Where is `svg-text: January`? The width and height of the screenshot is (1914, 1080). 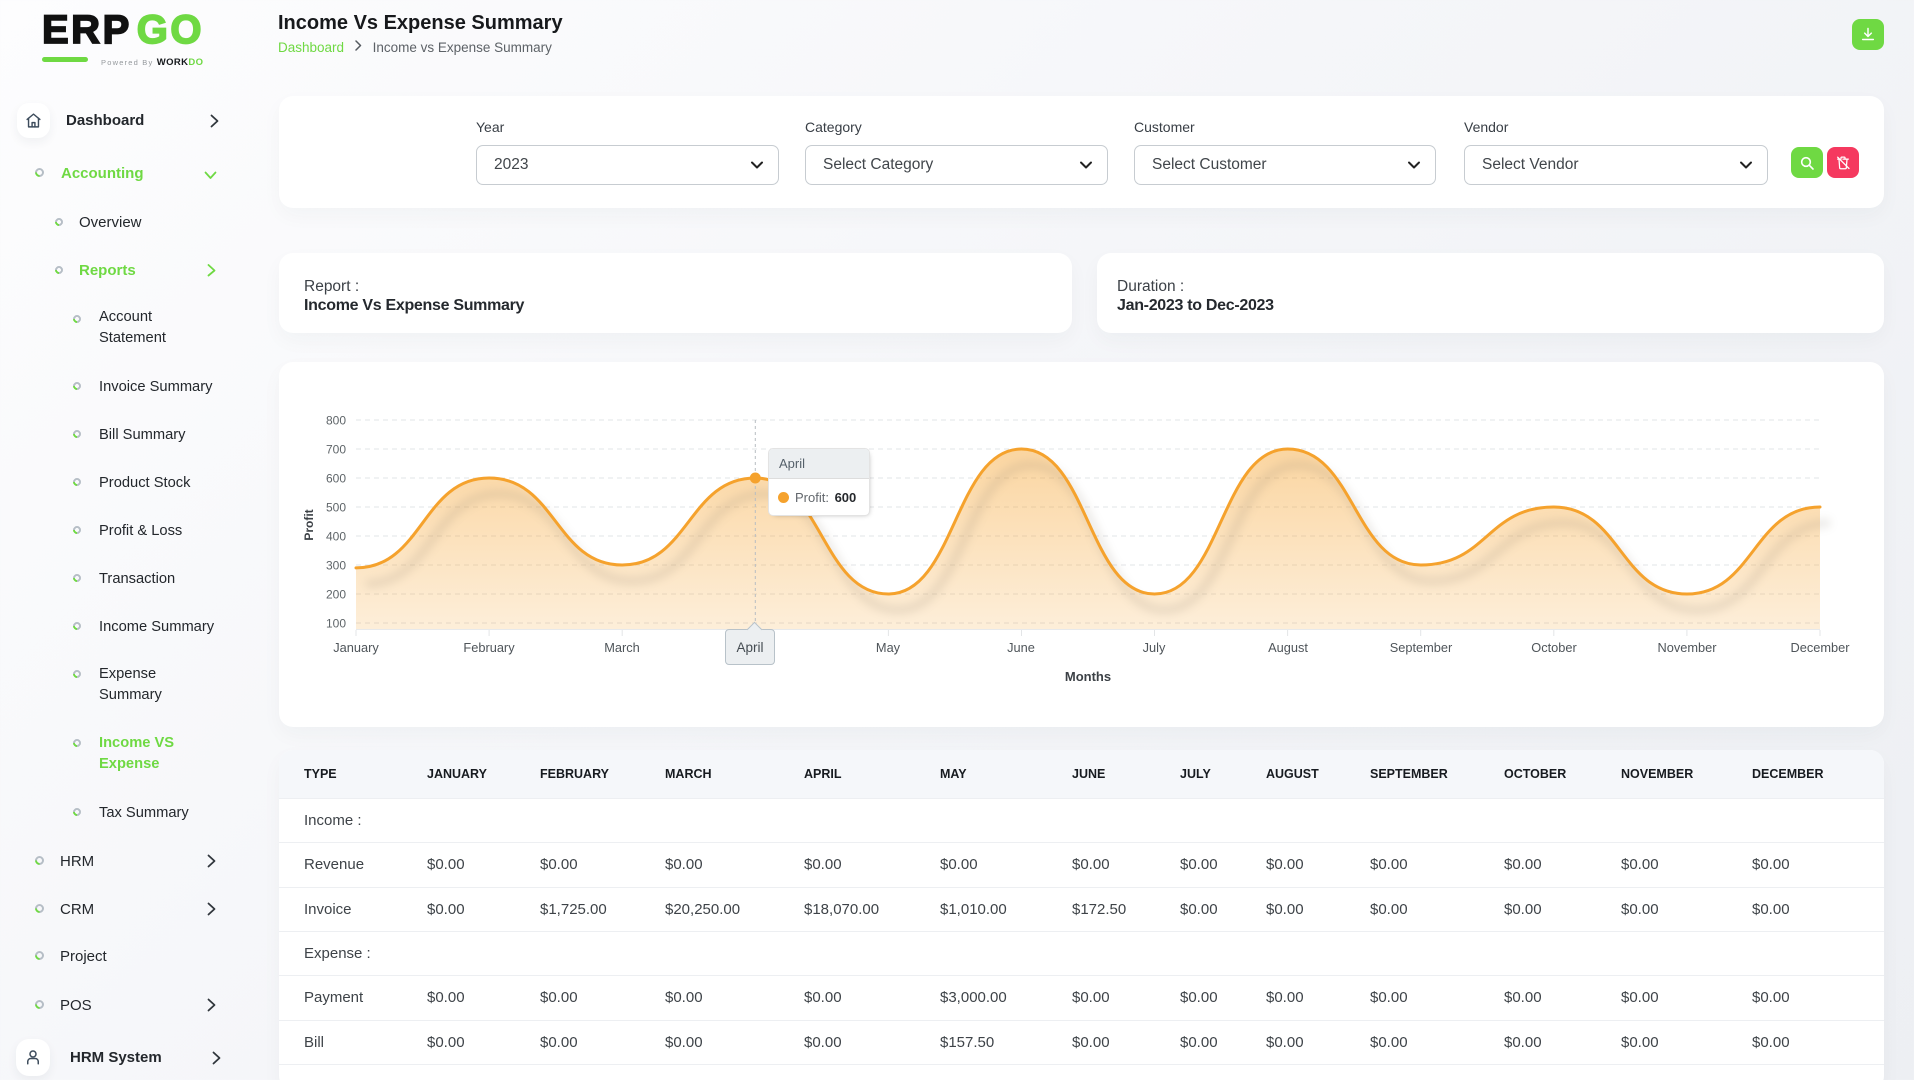
svg-text: January is located at coordinates (356, 647).